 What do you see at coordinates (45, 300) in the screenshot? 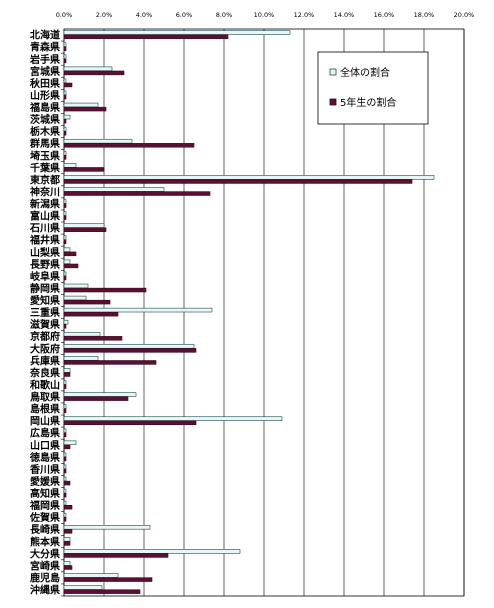
I see `y-category-label: 愛知県` at bounding box center [45, 300].